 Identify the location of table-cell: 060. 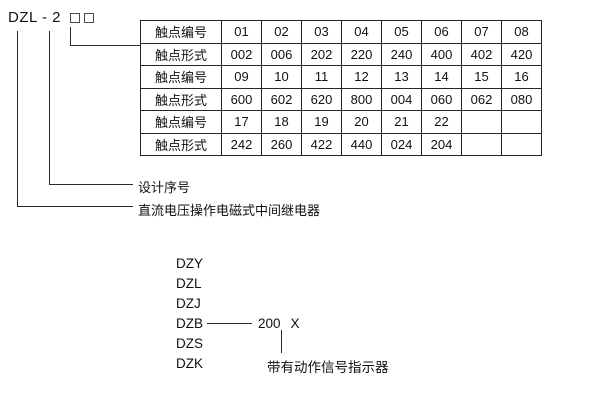
(441, 99).